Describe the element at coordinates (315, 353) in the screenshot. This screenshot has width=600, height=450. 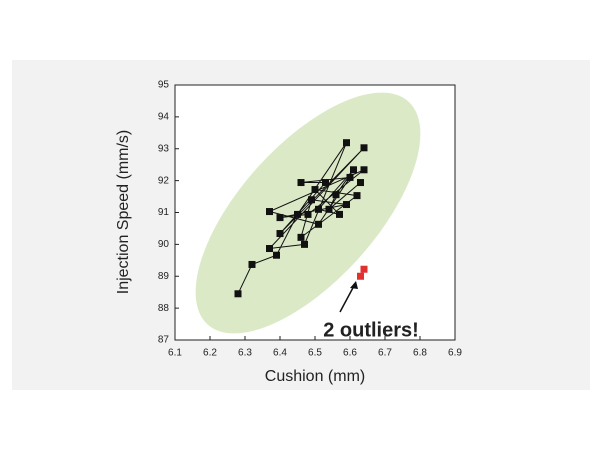
I see `x-tick-label: 6.5` at that location.